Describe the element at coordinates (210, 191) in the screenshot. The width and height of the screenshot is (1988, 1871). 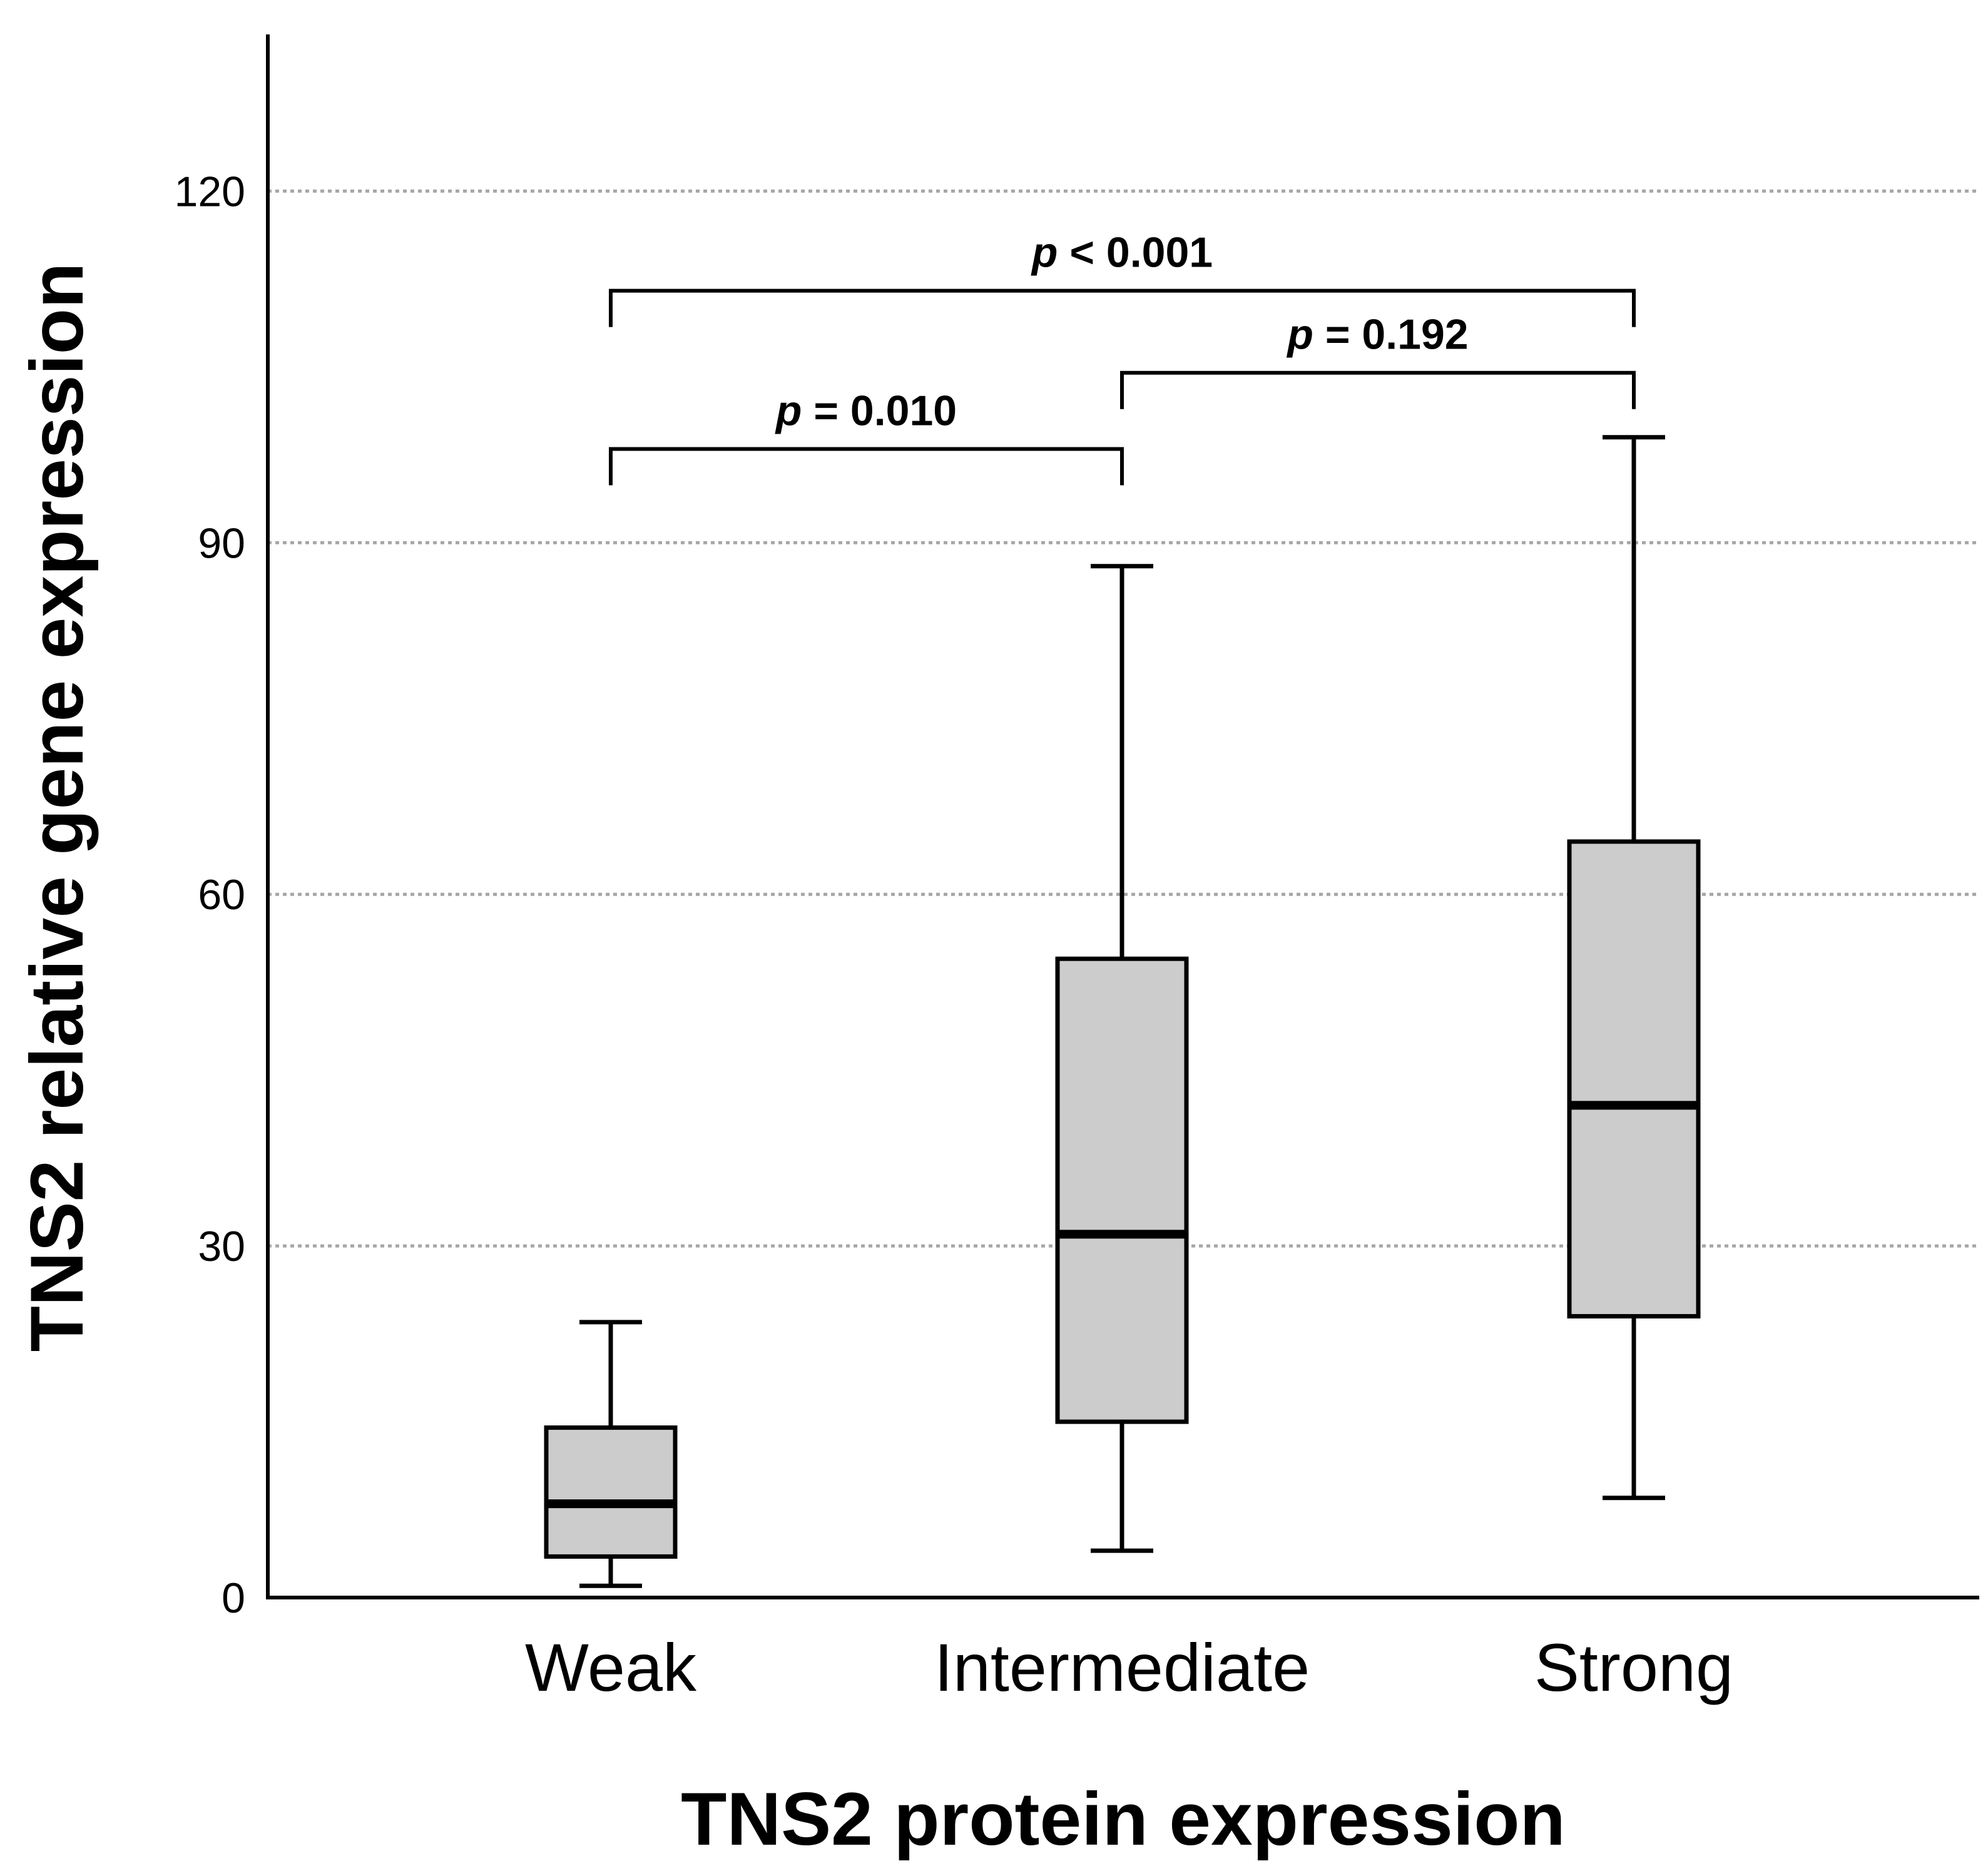
I see `y-tick-label-120: 120` at that location.